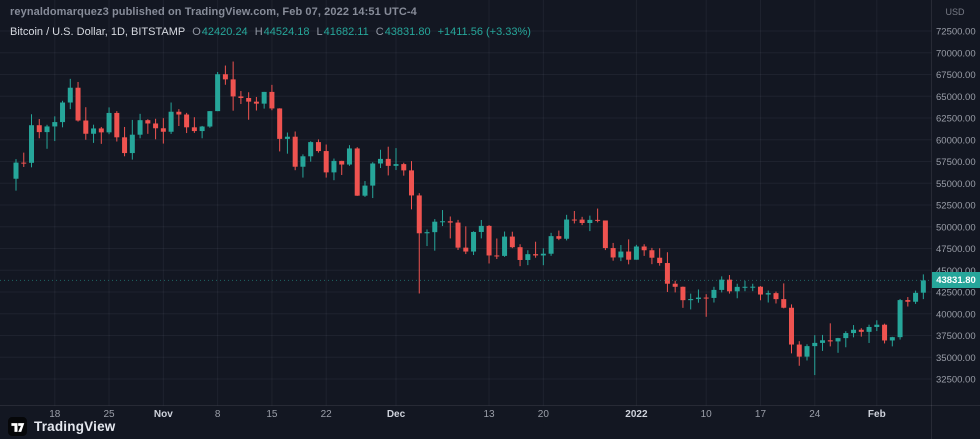  What do you see at coordinates (484, 32) in the screenshot?
I see `change-value: +1411.56 (+3.33%)` at bounding box center [484, 32].